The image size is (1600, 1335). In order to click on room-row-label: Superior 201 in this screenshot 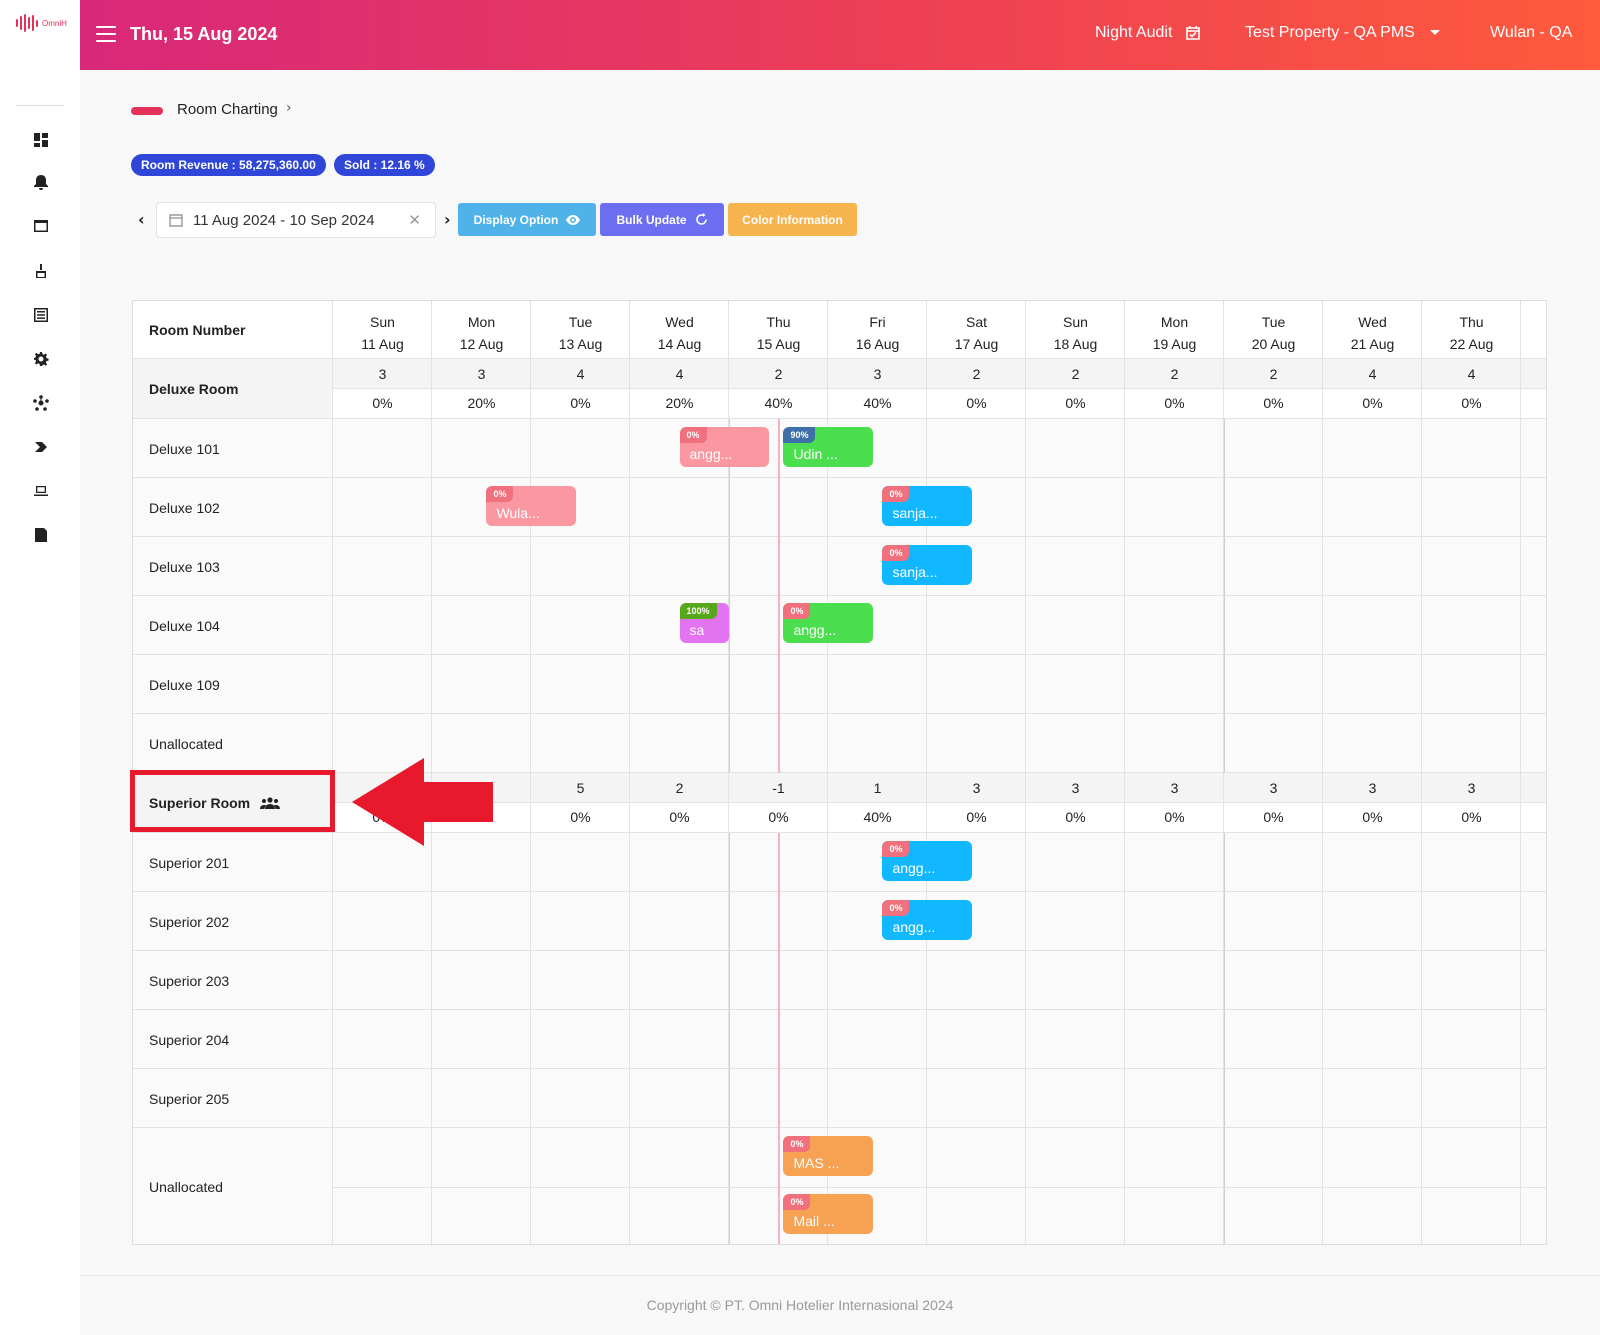, I will do `click(189, 862)`.